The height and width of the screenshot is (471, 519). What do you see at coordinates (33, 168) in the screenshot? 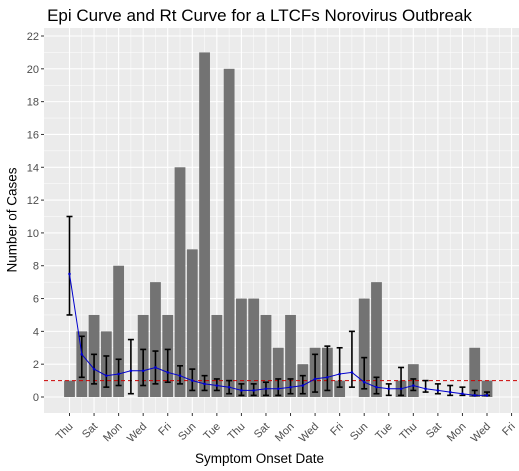
I see `y-tick-label: 14` at bounding box center [33, 168].